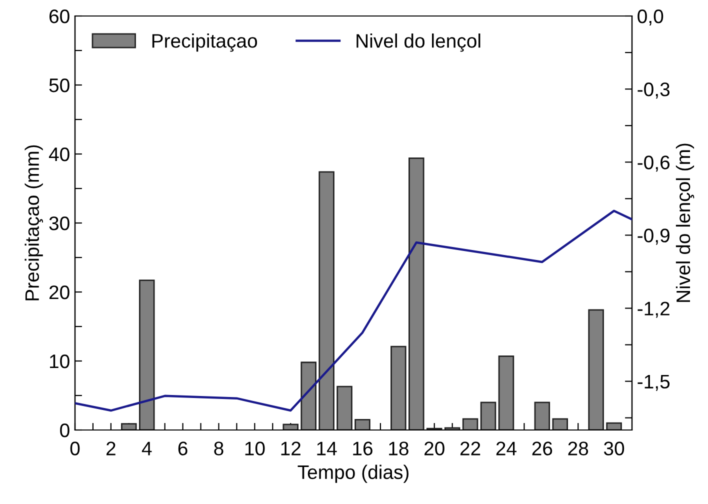 The width and height of the screenshot is (708, 504). Describe the element at coordinates (654, 382) in the screenshot. I see `y2-tick-label: -1,5` at that location.